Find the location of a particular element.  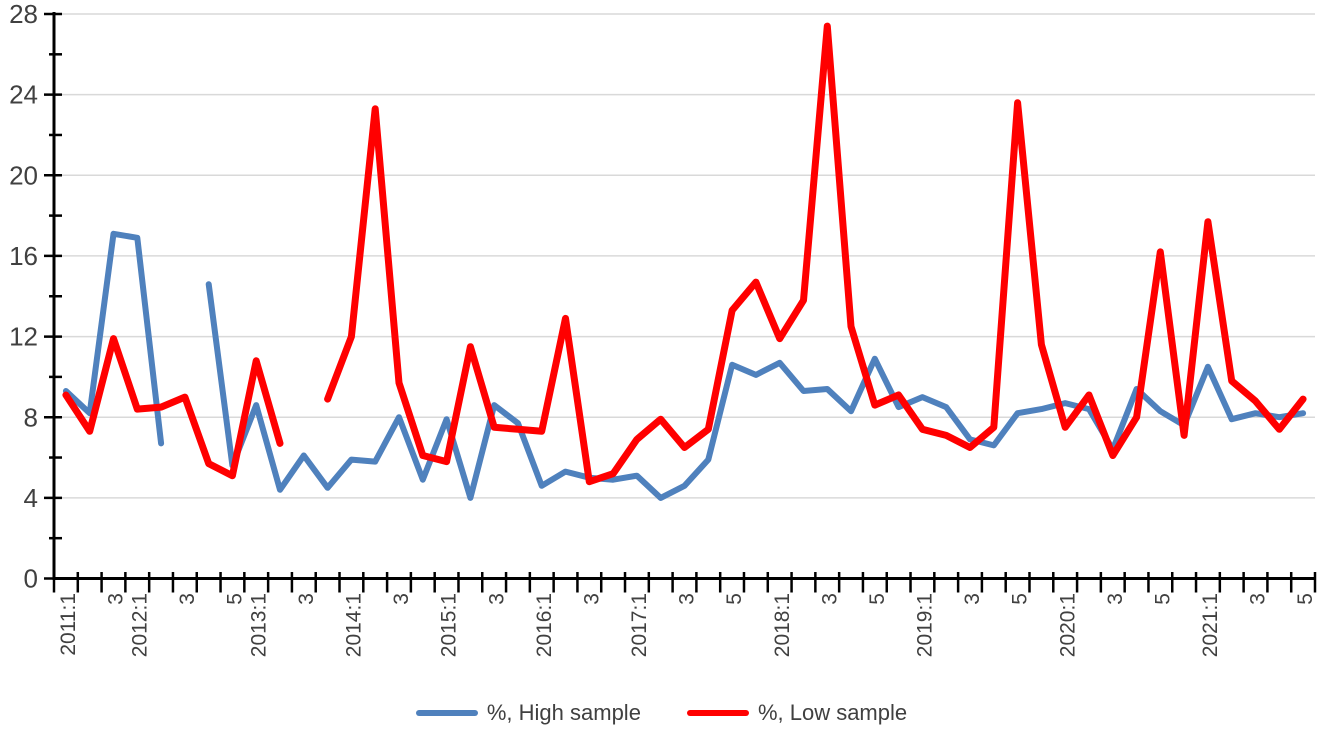

x-axis-label: 2020:1 is located at coordinates (1067, 625).